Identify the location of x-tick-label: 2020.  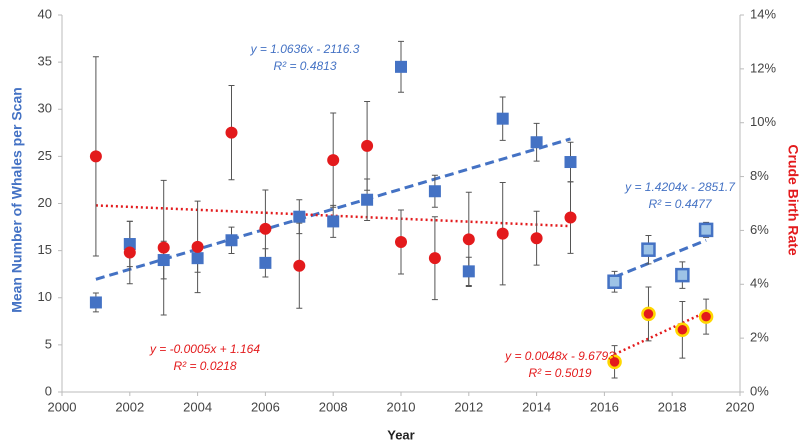
(740, 406).